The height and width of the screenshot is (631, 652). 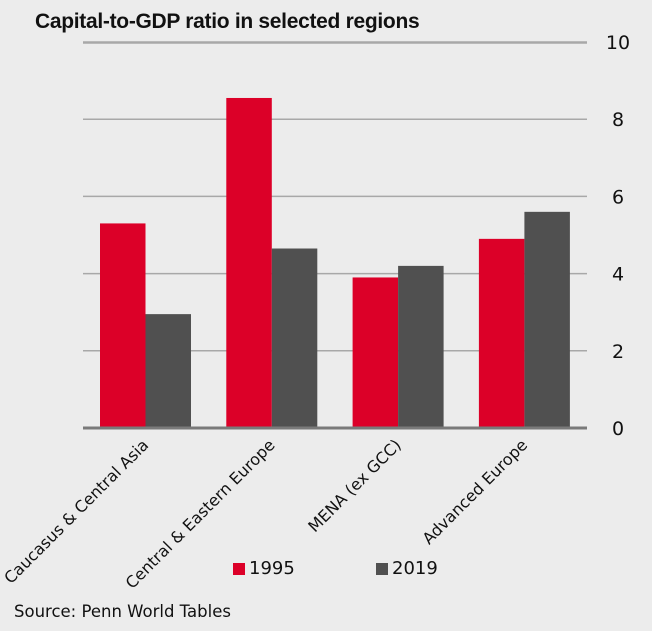 I want to click on legend-swatch-1995, so click(x=239, y=568).